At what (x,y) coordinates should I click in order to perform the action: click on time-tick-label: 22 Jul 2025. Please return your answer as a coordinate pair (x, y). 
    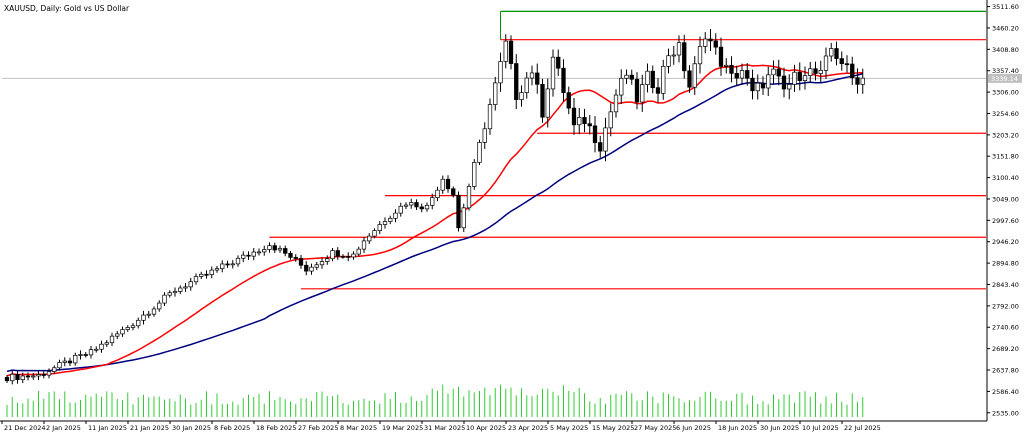
    Looking at the image, I should click on (862, 428).